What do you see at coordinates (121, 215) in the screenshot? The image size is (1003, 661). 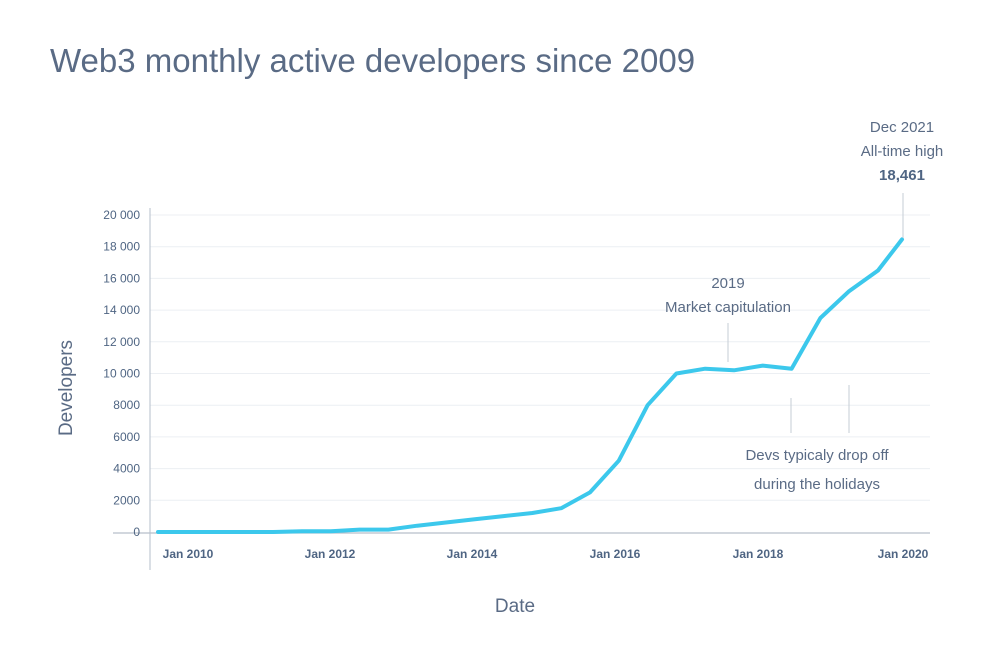 I see `y-tick-label: 20 000` at bounding box center [121, 215].